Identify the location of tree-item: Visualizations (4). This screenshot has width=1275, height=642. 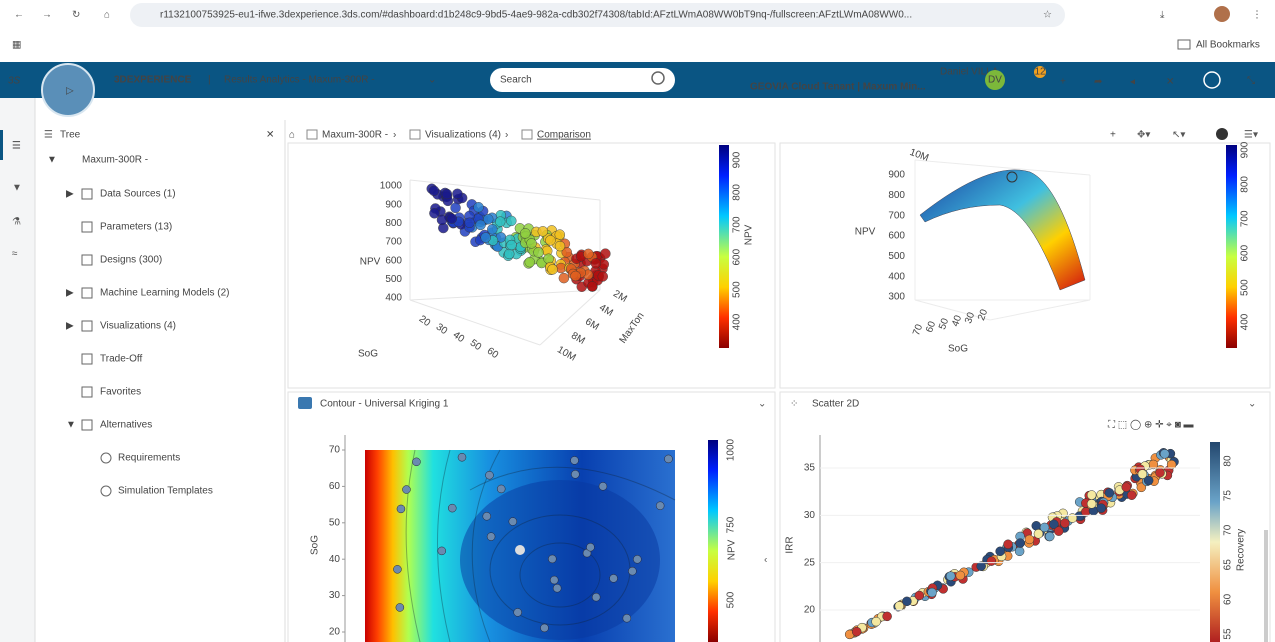
(138, 326).